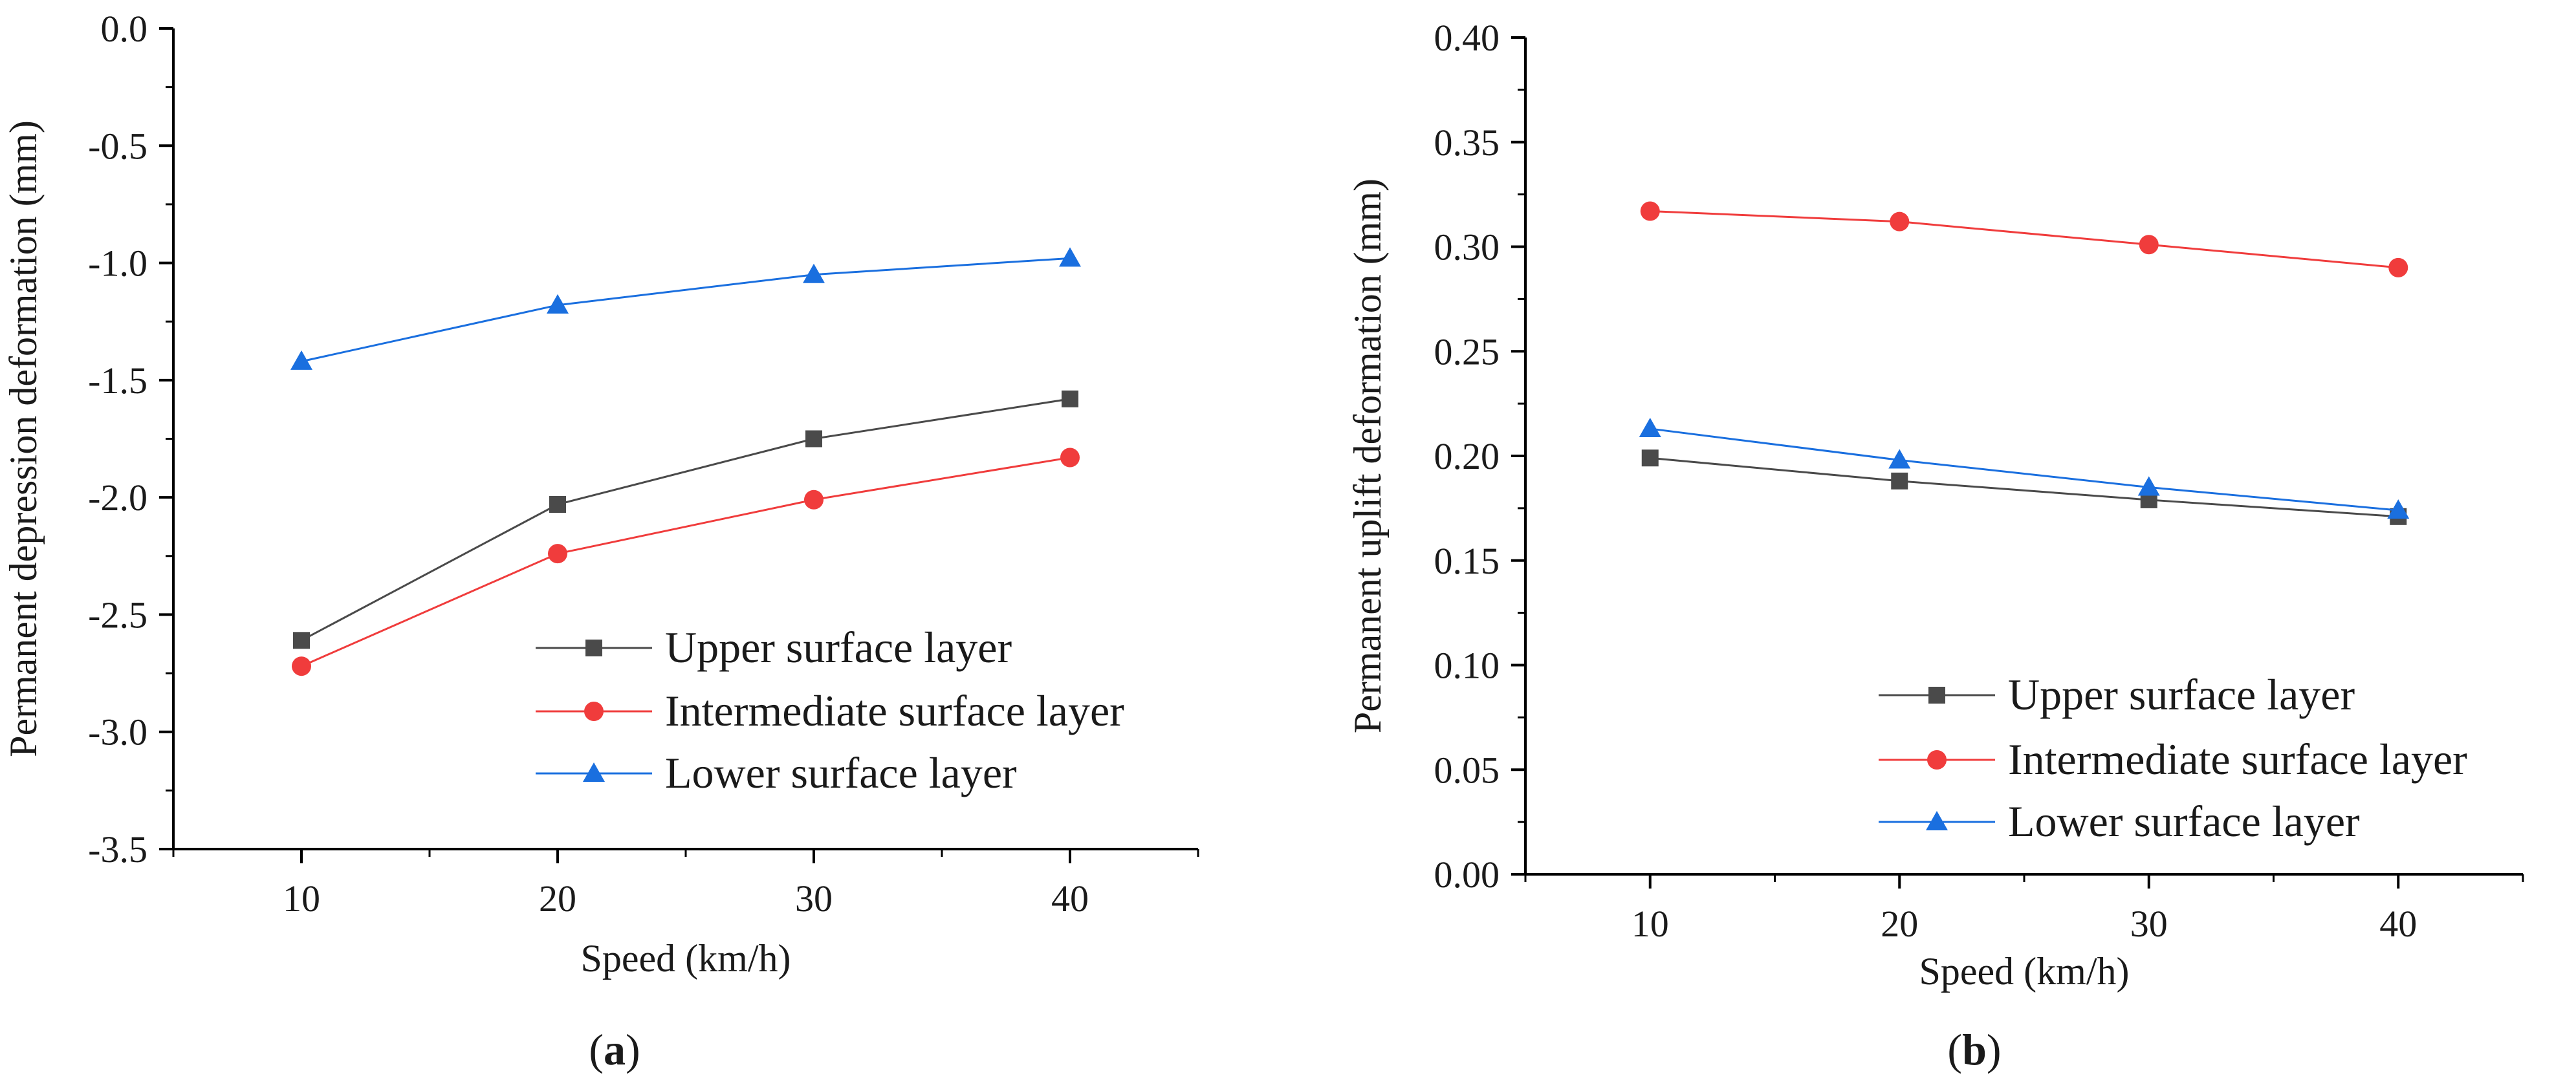  I want to click on y-tick-label: 0.35, so click(1467, 143).